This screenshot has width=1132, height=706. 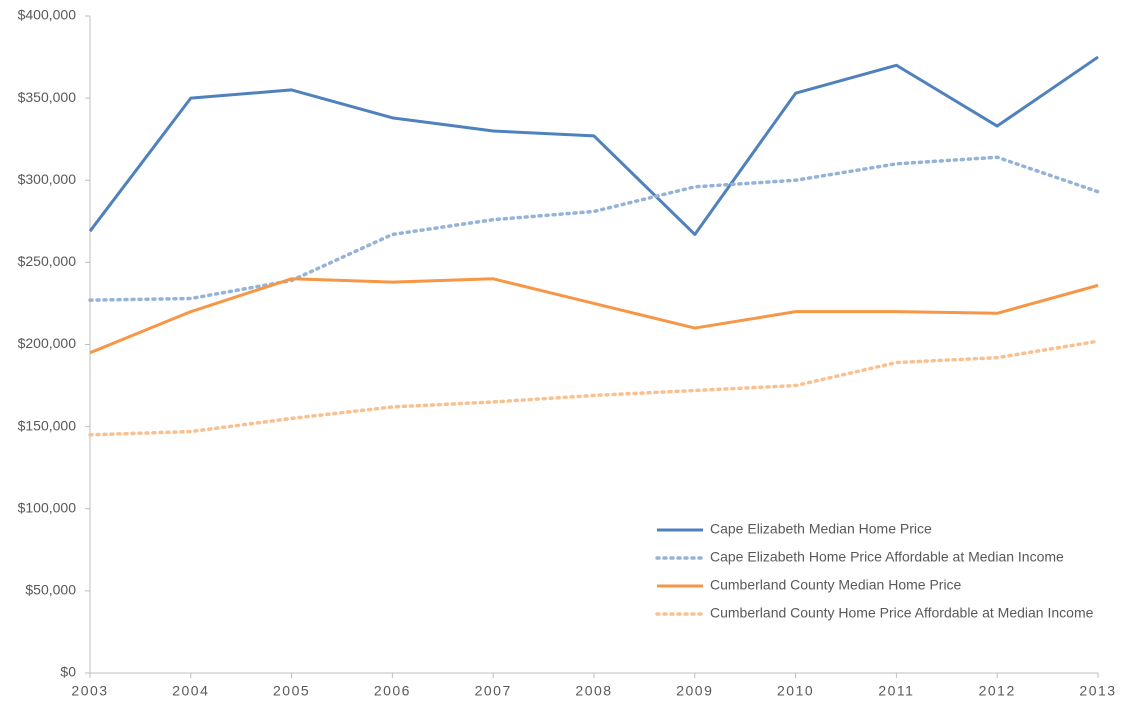 I want to click on y-tick-label: $0, so click(x=68, y=672).